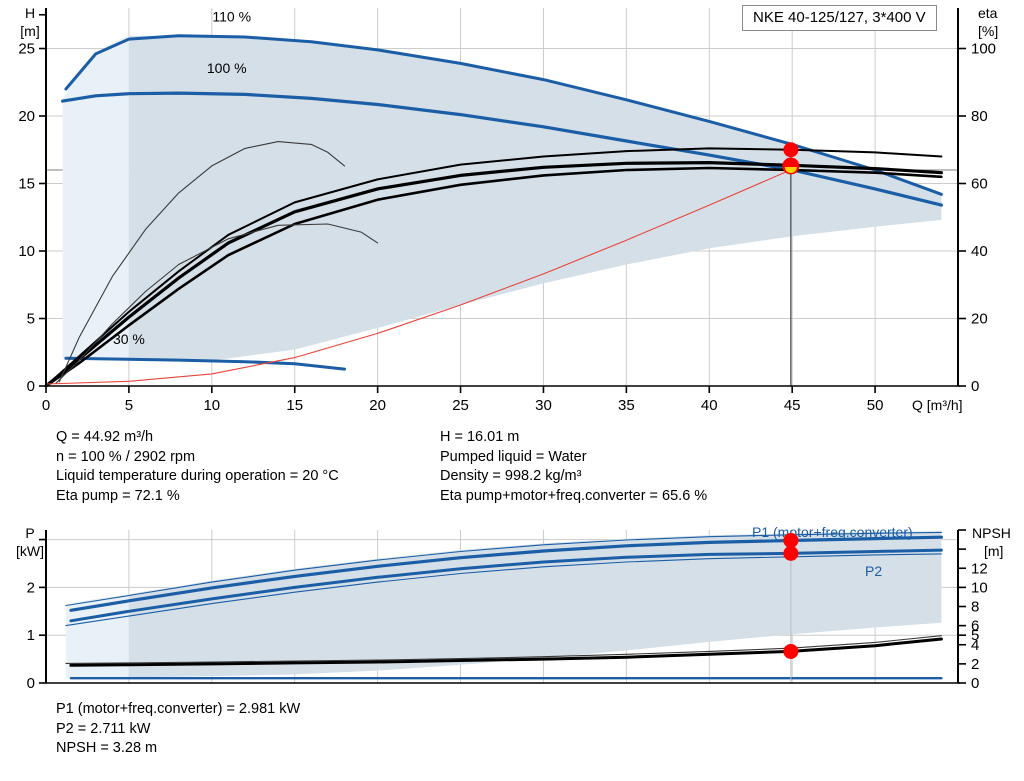 This screenshot has width=1024, height=781. I want to click on legend-label-p1: P1 (motor+freq.converter), so click(832, 532).